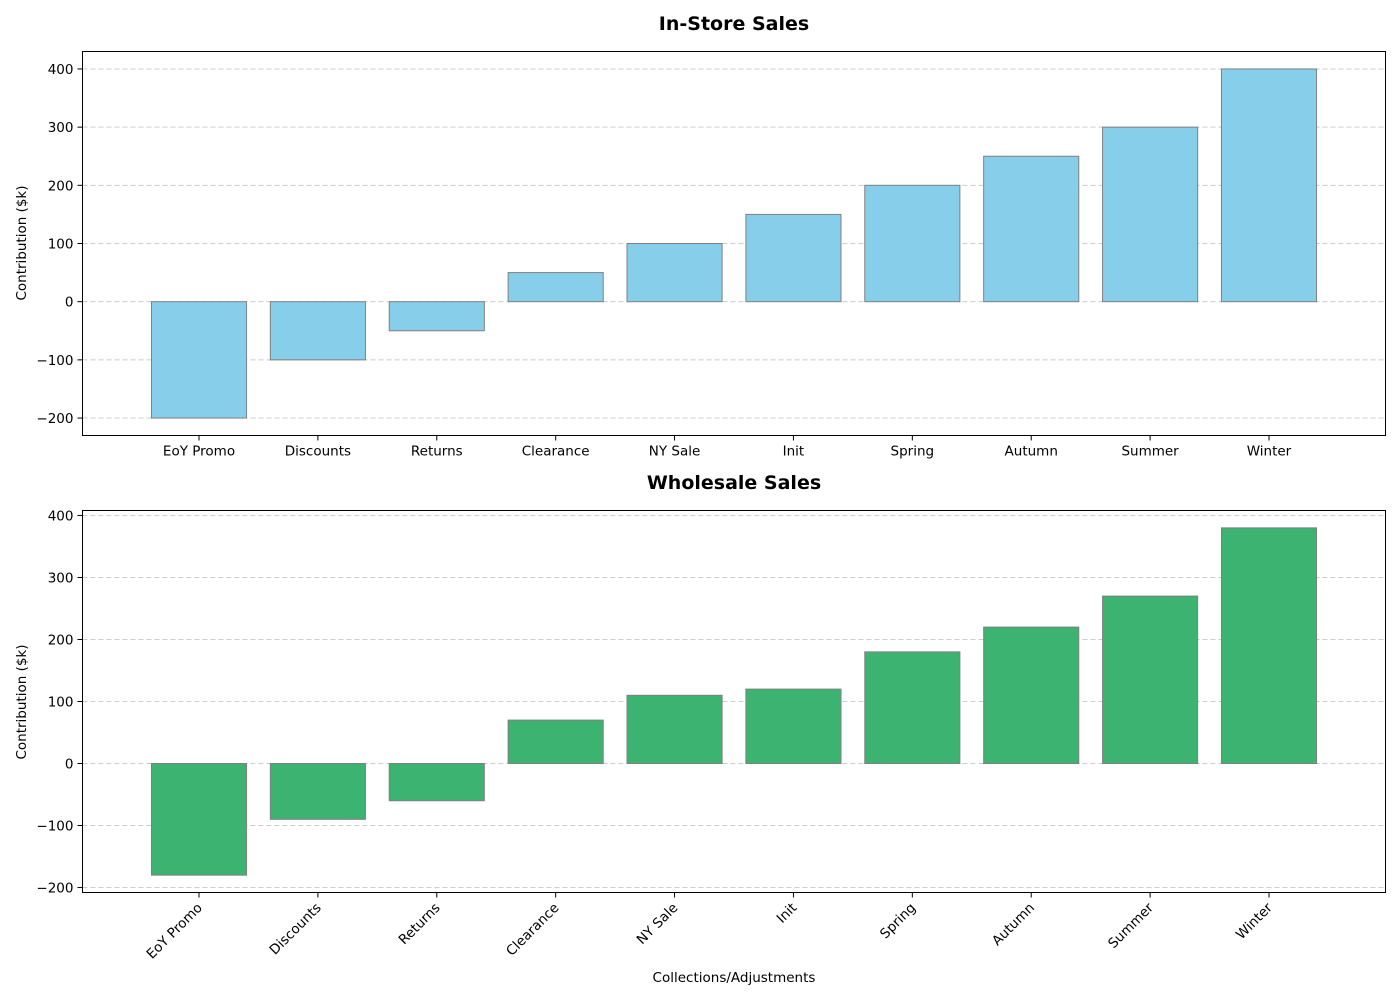  Describe the element at coordinates (734, 483) in the screenshot. I see `chart-title: Wholesale Sales` at that location.